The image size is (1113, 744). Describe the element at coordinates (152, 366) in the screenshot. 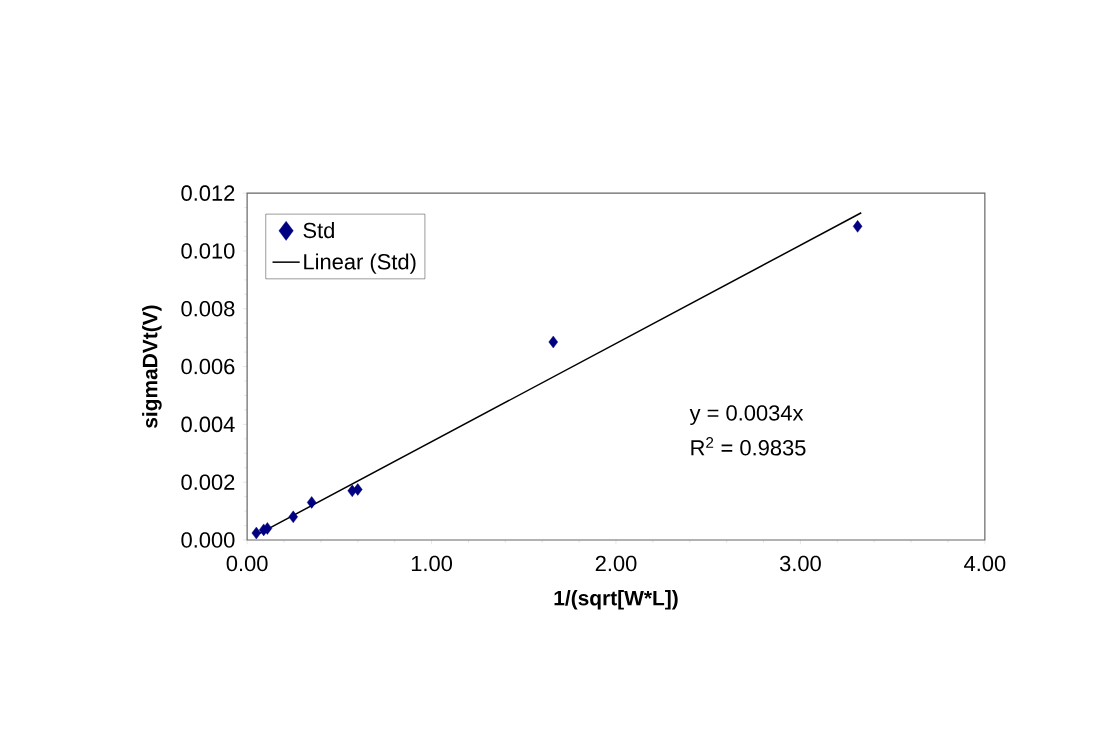

I see `y-axis-title: sigmaDVt(V)` at that location.